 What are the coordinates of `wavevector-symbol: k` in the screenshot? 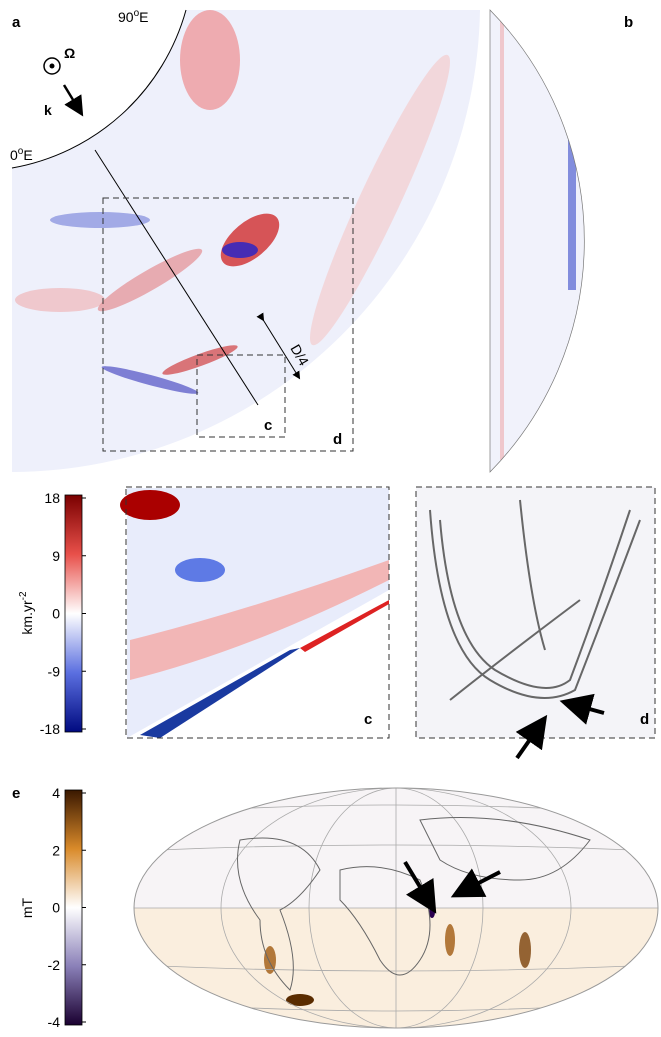 It's located at (48, 110).